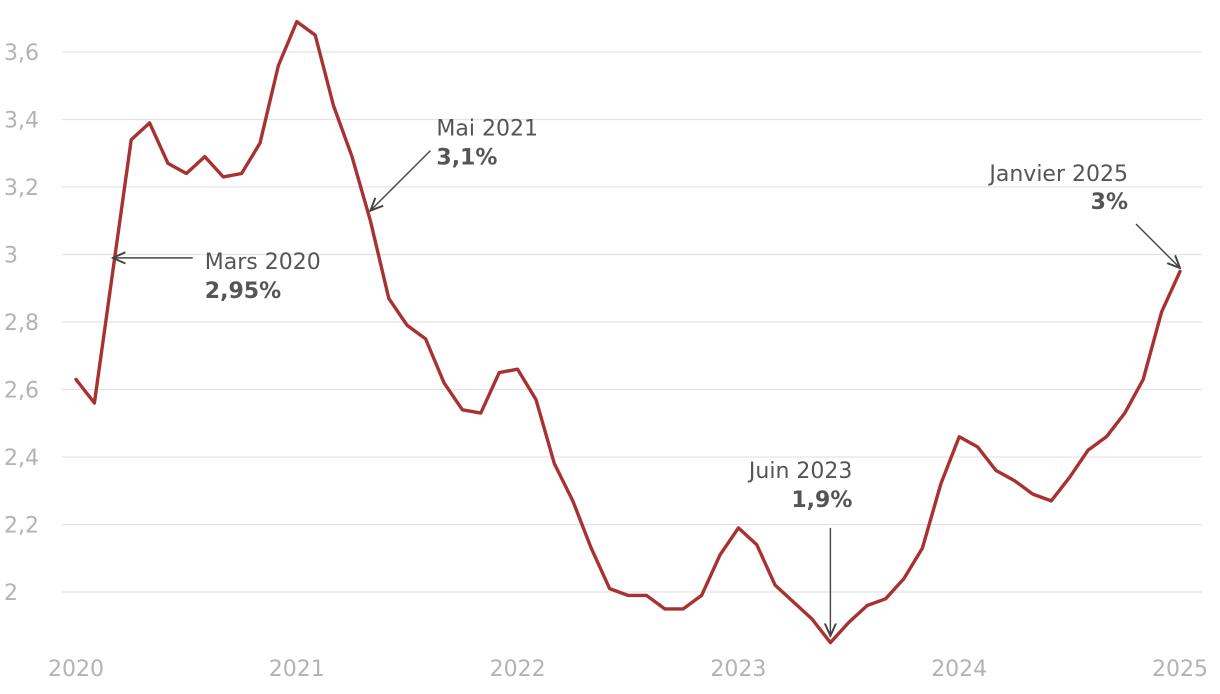 The width and height of the screenshot is (1220, 694). What do you see at coordinates (21, 391) in the screenshot?
I see `y-tick-label: 2,6` at bounding box center [21, 391].